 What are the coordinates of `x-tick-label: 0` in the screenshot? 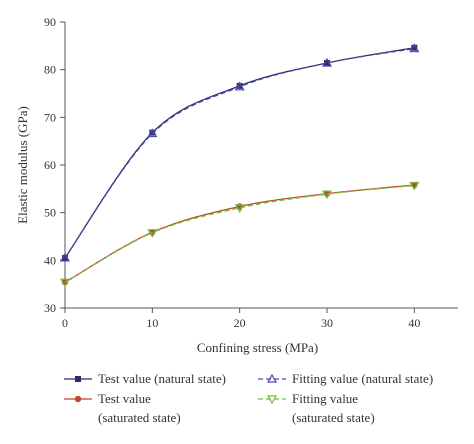 It's located at (65, 323).